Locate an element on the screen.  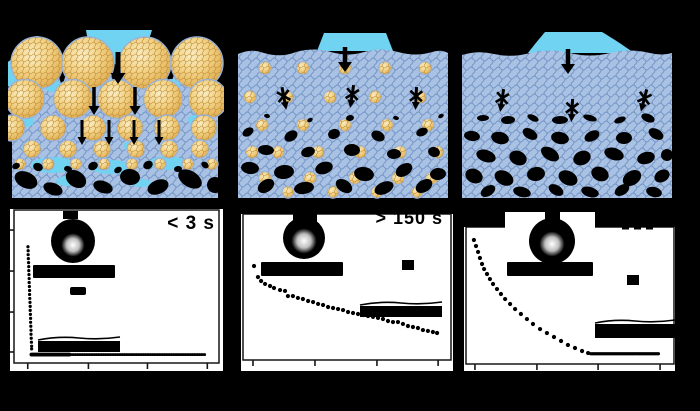
time-annotation: < 3 s is located at coordinates (191, 223).